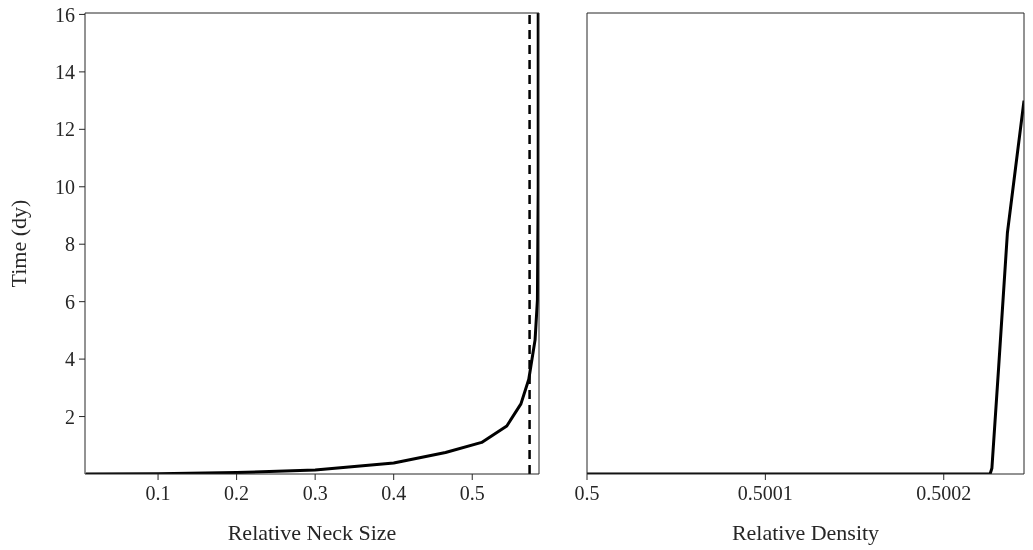 This screenshot has width=1033, height=550. What do you see at coordinates (65, 186) in the screenshot?
I see `y-tick-label: 10` at bounding box center [65, 186].